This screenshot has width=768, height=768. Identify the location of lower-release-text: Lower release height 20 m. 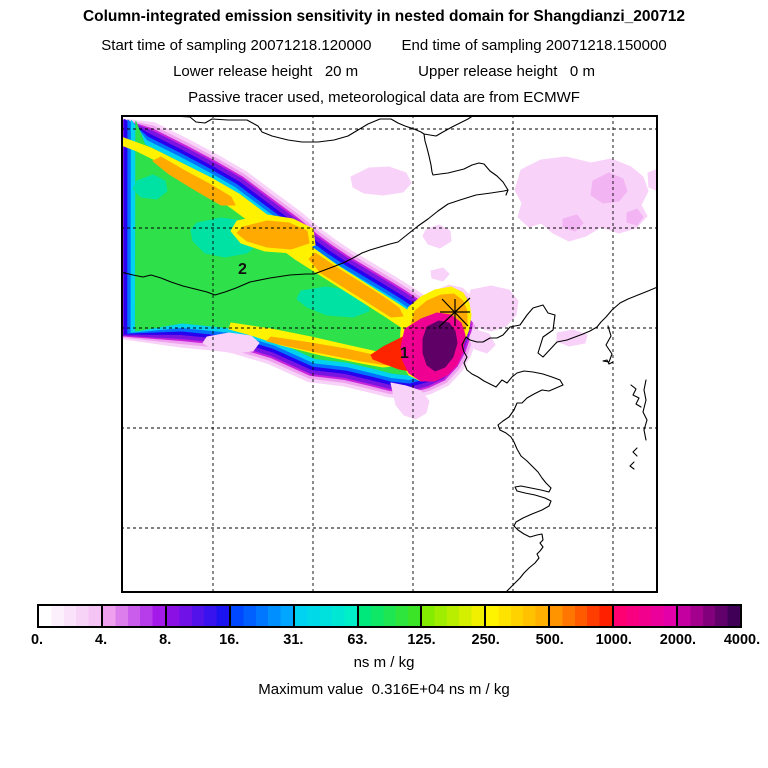
(266, 71).